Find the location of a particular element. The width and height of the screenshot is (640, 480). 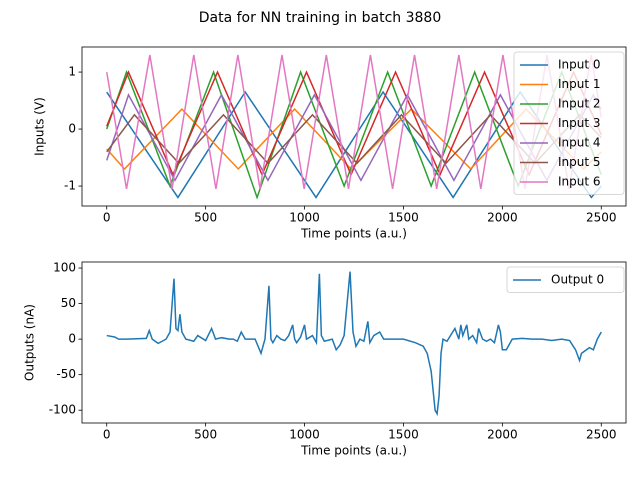

legend-label: Input 4 is located at coordinates (579, 143).